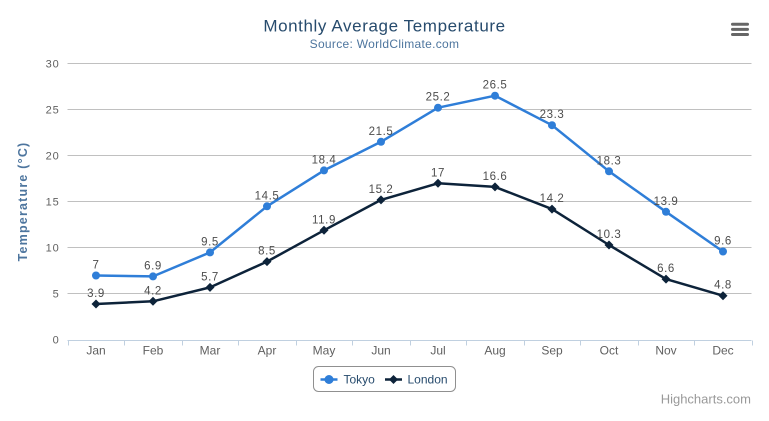 This screenshot has width=769, height=421. I want to click on svg-text: 25.2, so click(438, 98).